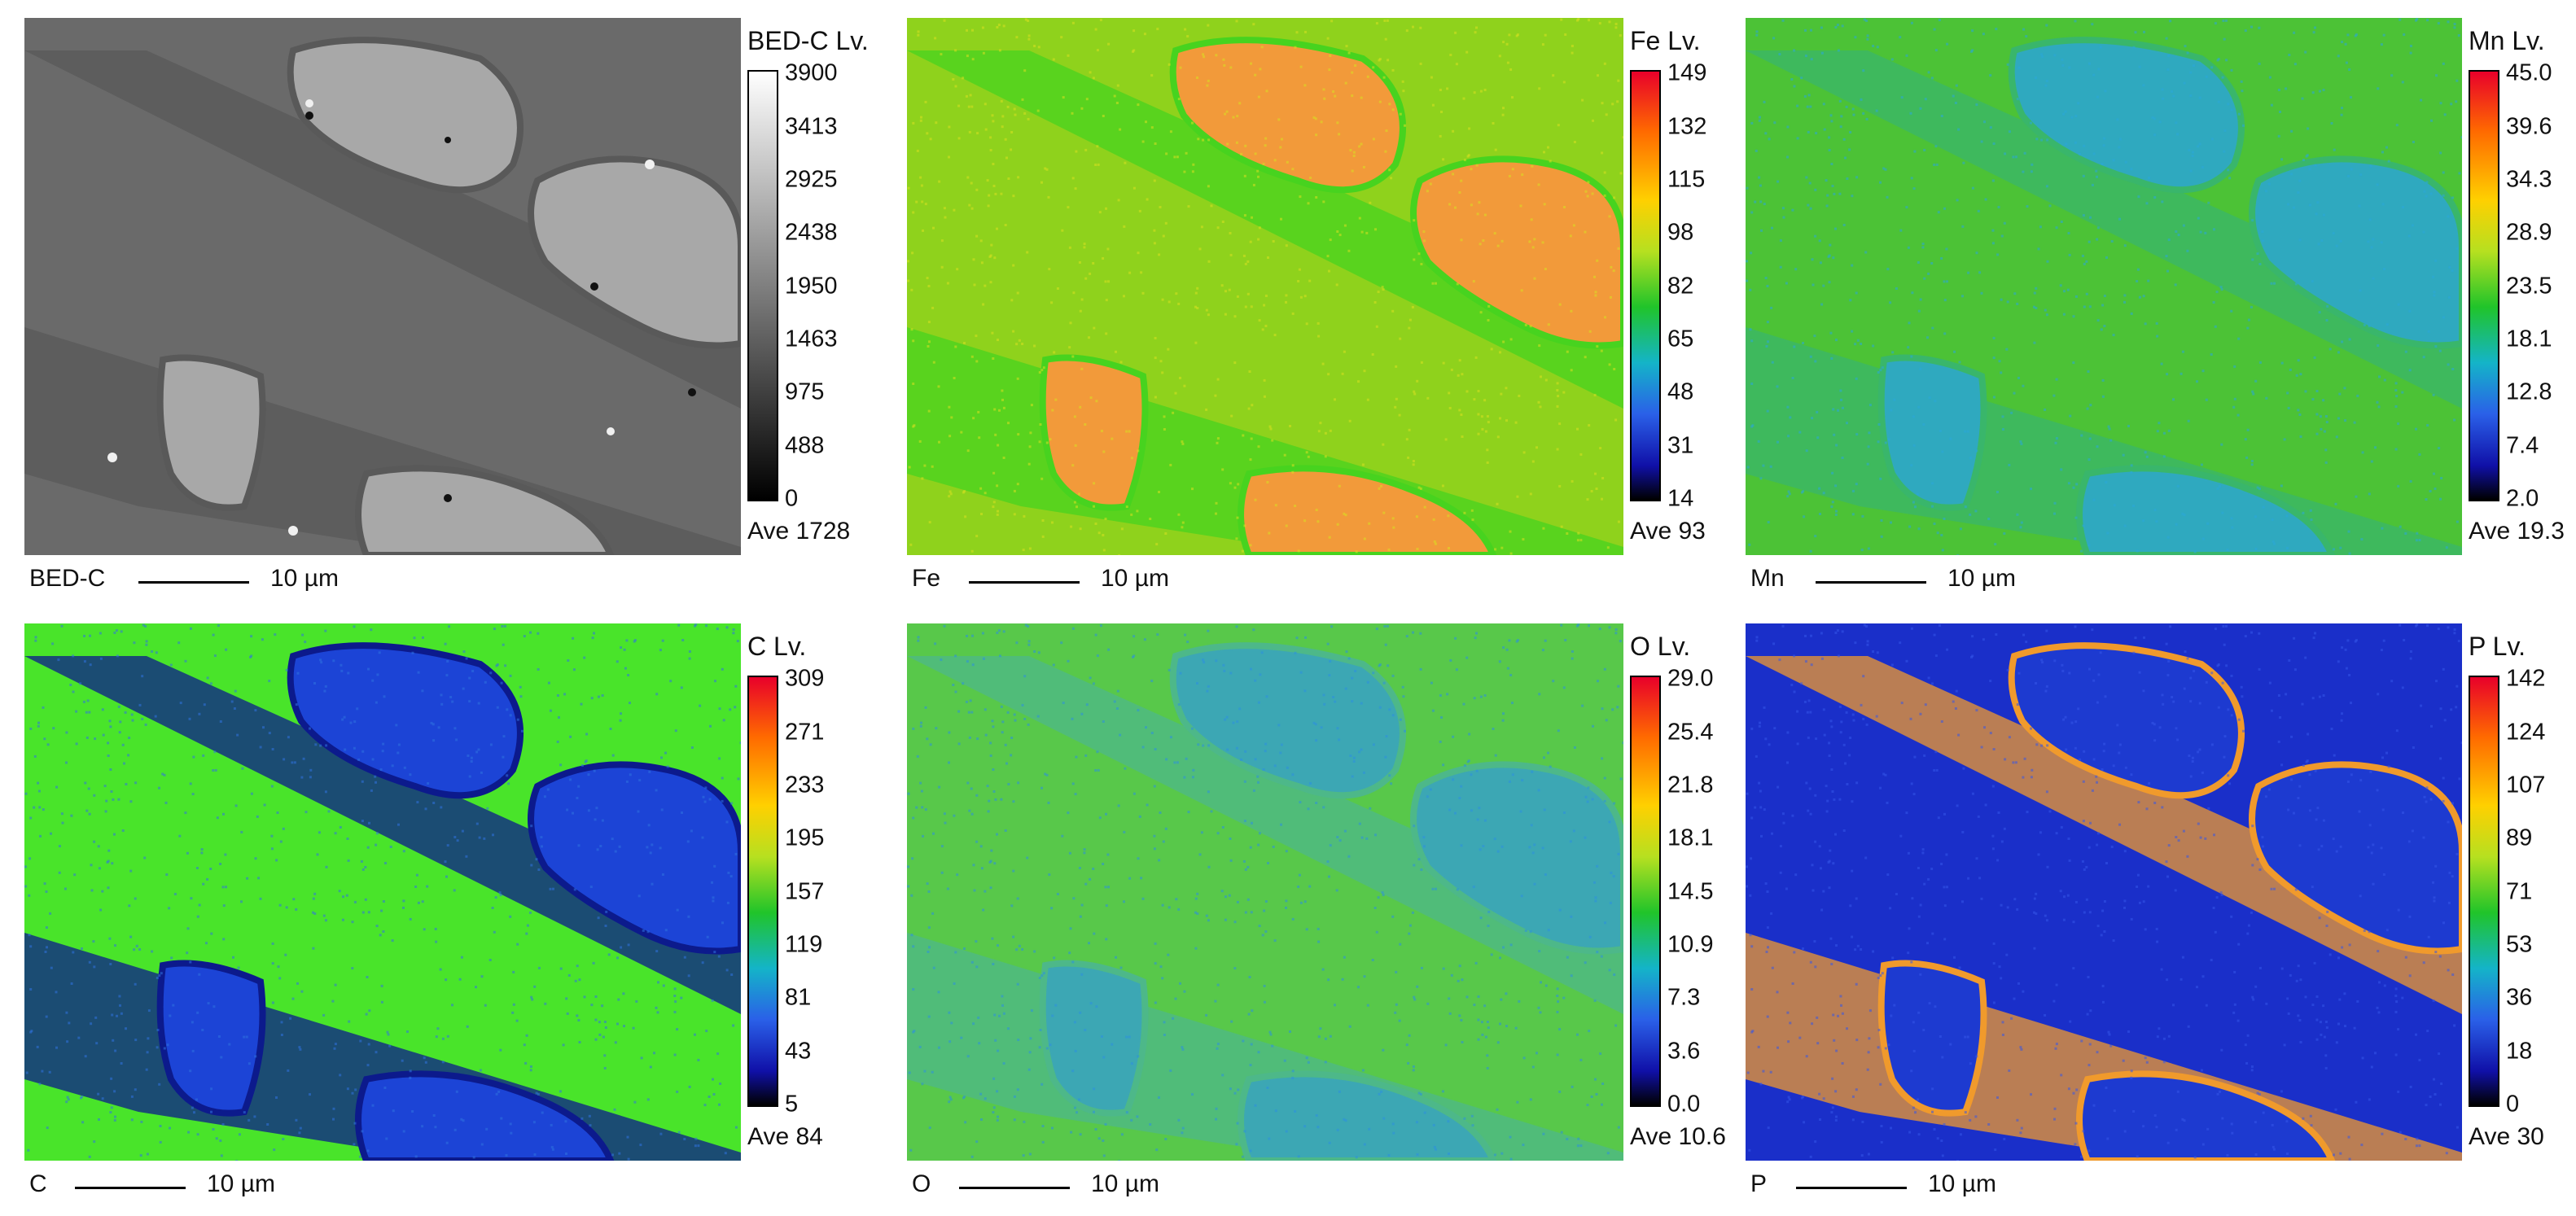 This screenshot has width=2576, height=1216. What do you see at coordinates (2526, 785) in the screenshot?
I see `tick-label: 107` at bounding box center [2526, 785].